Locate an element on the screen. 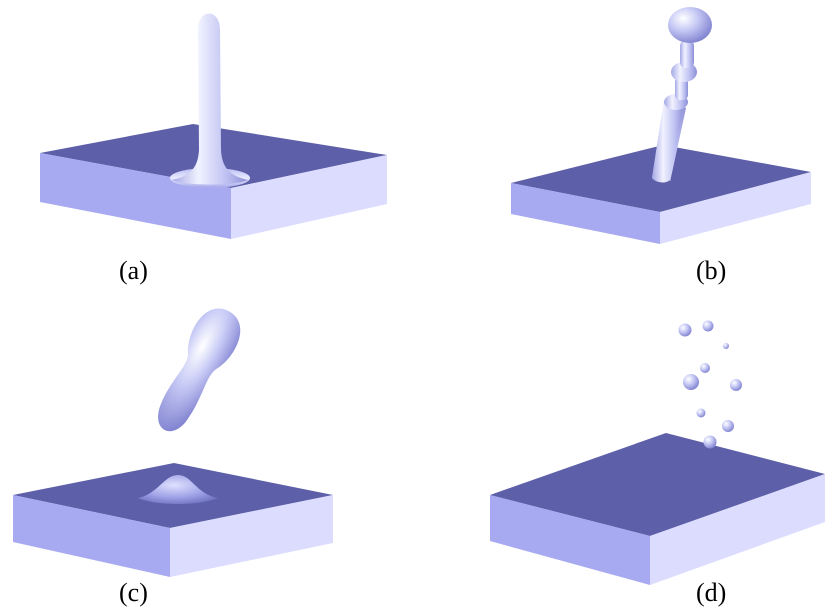 This screenshot has height=611, width=833. plate-a-front is located at coordinates (135, 196).